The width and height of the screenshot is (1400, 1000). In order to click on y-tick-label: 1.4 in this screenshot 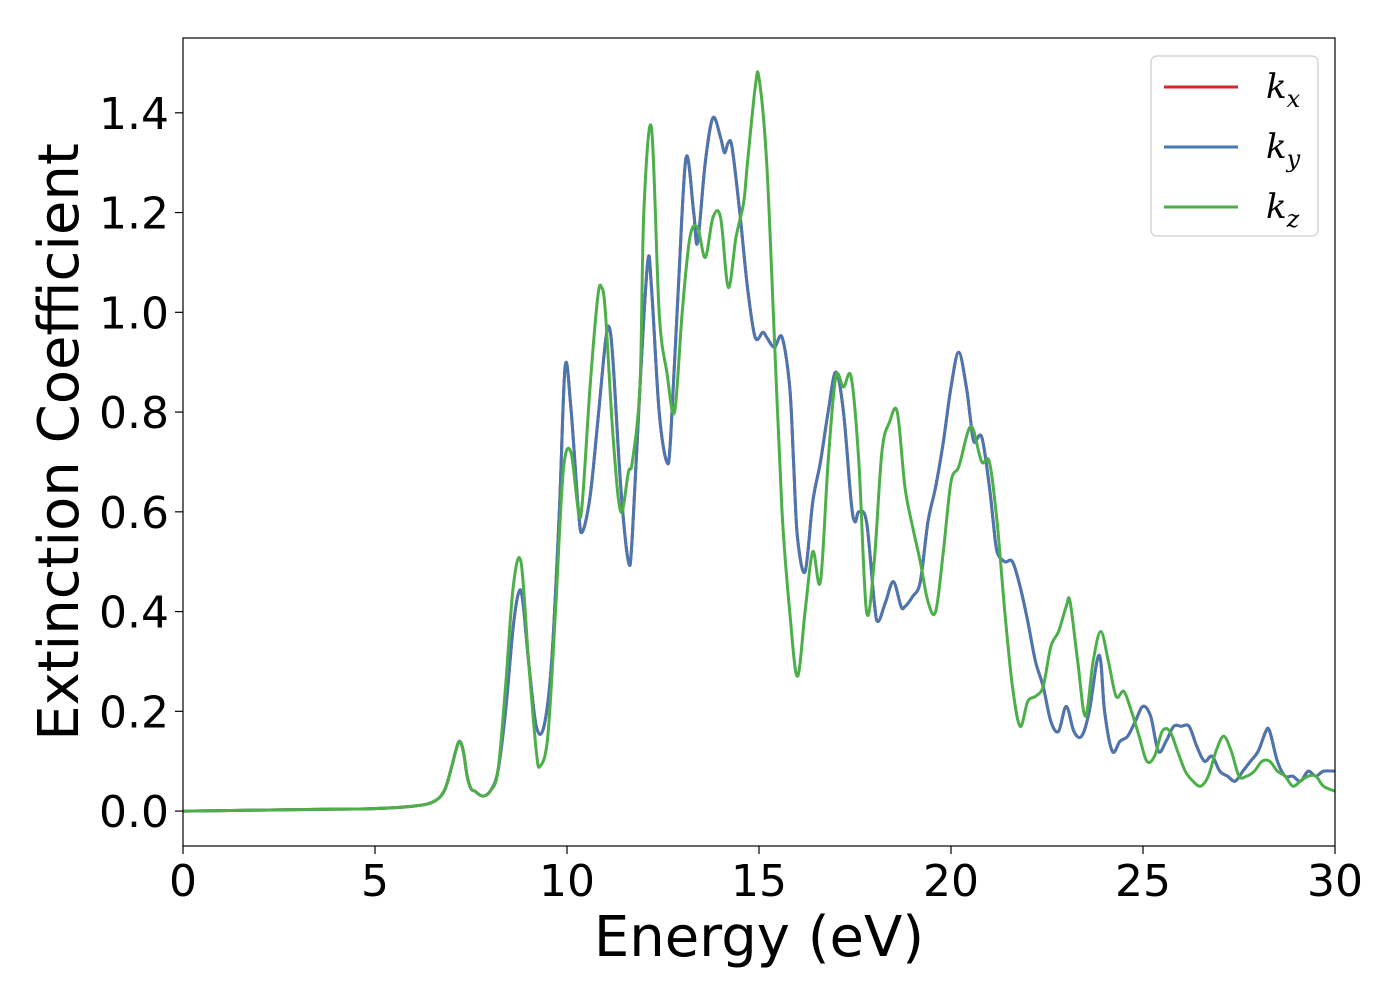, I will do `click(134, 114)`.